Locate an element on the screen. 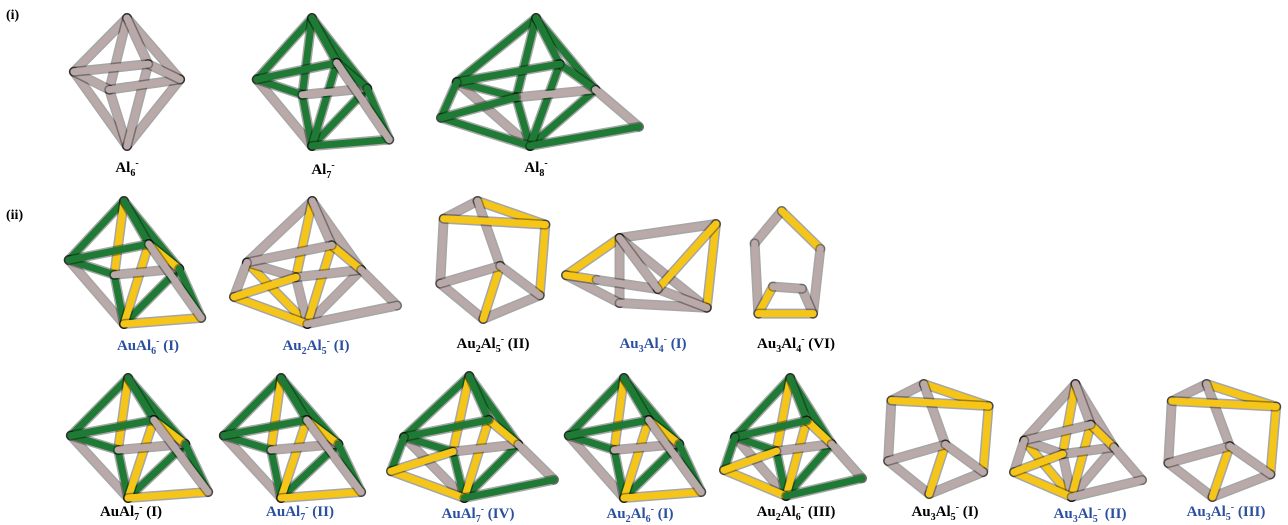  cluster-au3al5-ii is located at coordinates (1078, 440).